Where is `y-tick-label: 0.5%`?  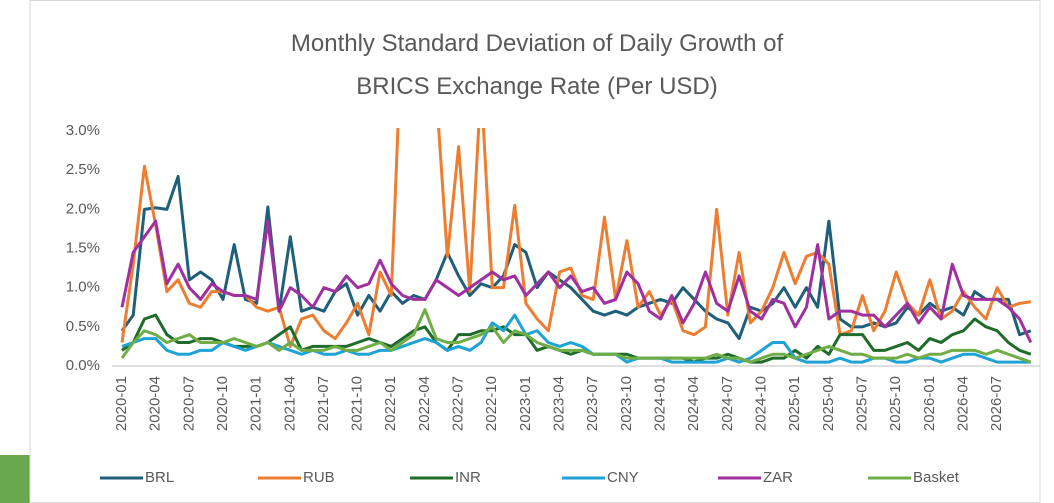 y-tick-label: 0.5% is located at coordinates (83, 326).